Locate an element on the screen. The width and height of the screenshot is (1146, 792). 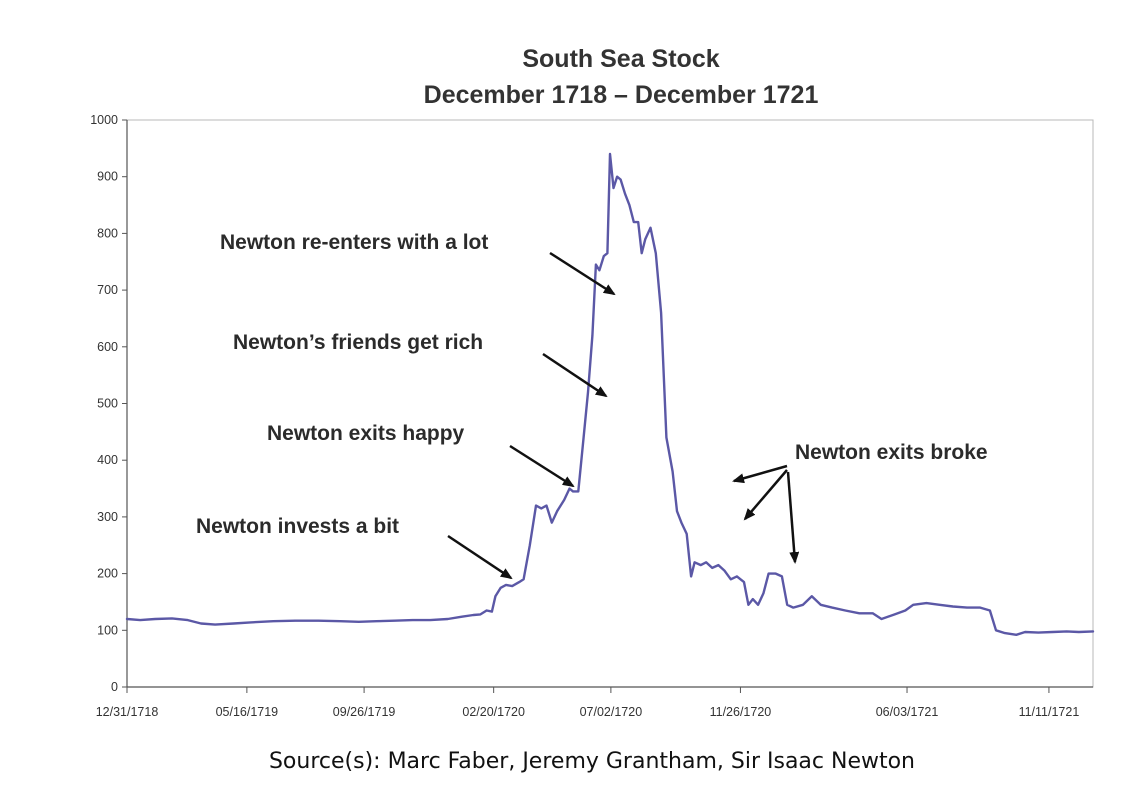
x-tick-label: 11/11/1721 is located at coordinates (1049, 712).